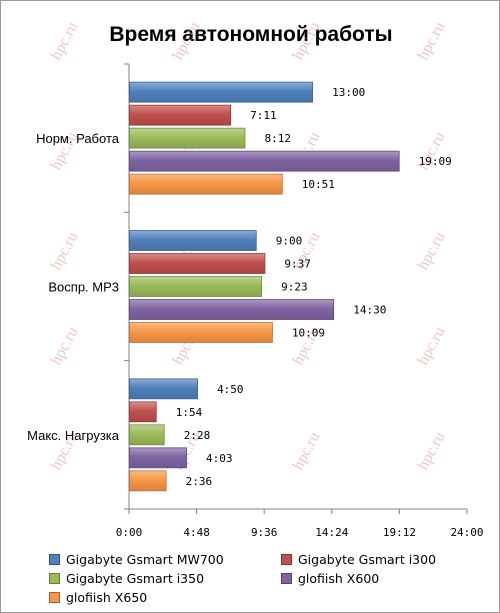 This screenshot has height=613, width=500. Describe the element at coordinates (294, 287) in the screenshot. I see `data-label: 9:23` at that location.